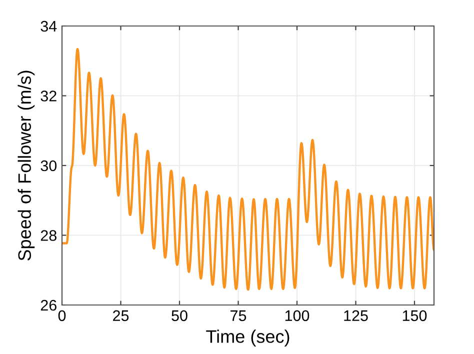  I want to click on x-tick-label: 125, so click(356, 316).